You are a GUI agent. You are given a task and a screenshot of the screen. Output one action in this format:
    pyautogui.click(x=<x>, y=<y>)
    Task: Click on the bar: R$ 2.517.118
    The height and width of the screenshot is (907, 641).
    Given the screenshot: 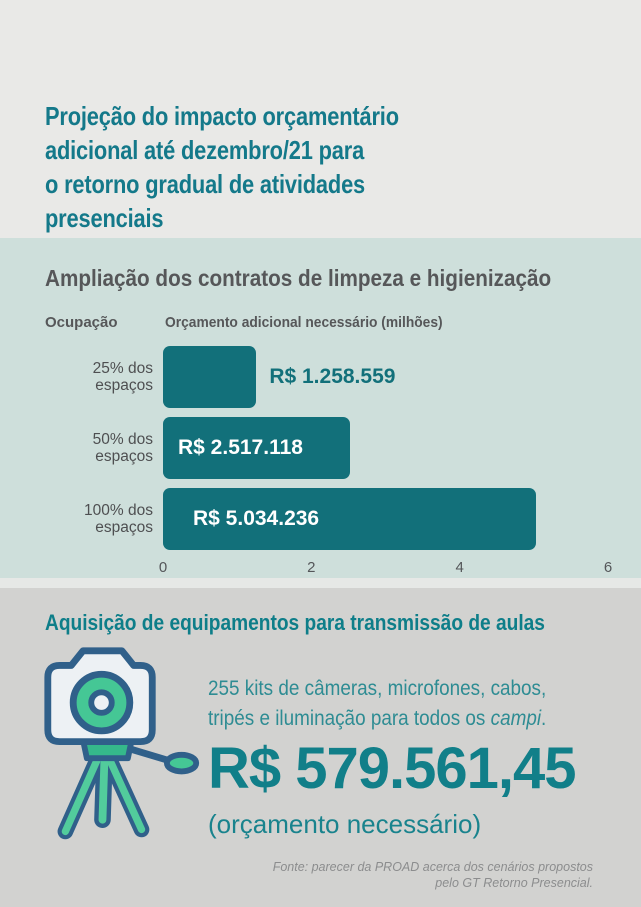 What is the action you would take?
    pyautogui.click(x=256, y=448)
    